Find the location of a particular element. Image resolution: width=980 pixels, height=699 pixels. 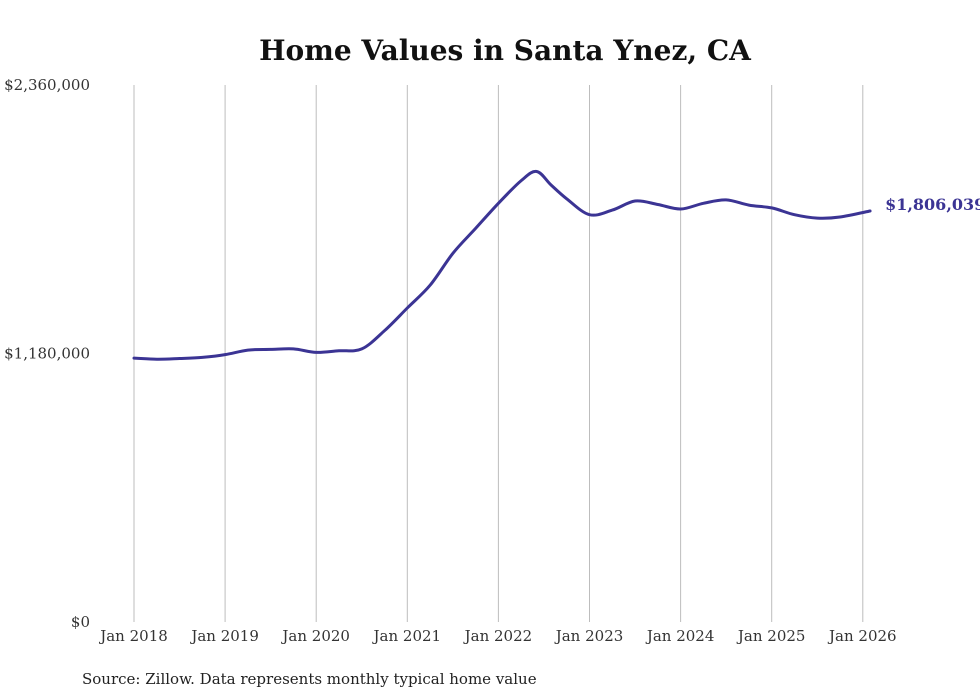

x-tick-label: Jan 2023 is located at coordinates (589, 636).